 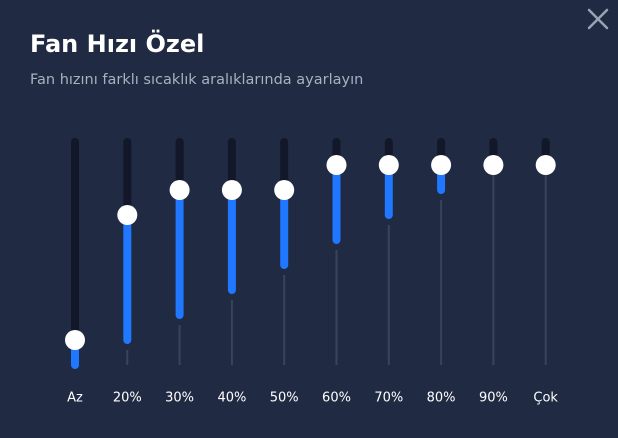 What do you see at coordinates (231, 398) in the screenshot?
I see `slider-label: 40%` at bounding box center [231, 398].